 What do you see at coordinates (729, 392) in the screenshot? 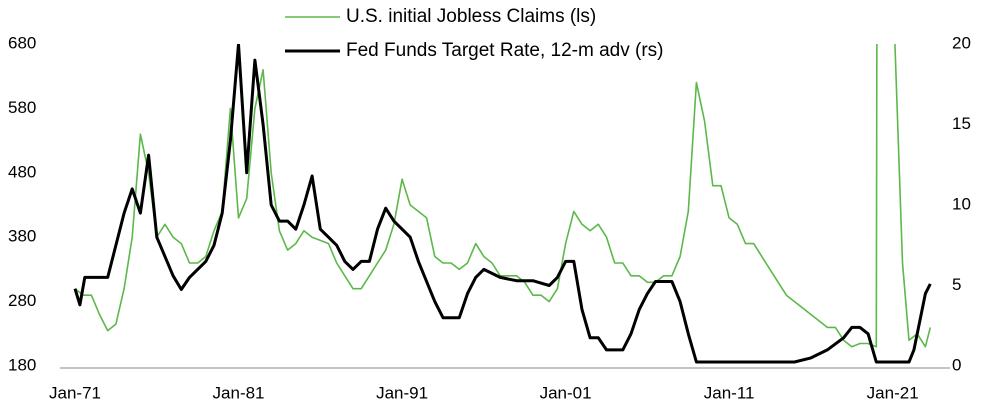
I see `x-tick-label: Jan-11` at bounding box center [729, 392].